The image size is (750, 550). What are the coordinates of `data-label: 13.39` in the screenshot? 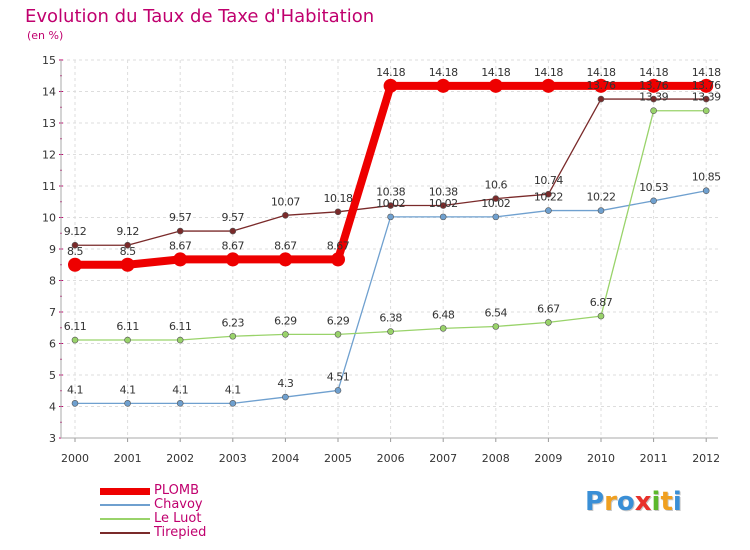 It's located at (653, 97).